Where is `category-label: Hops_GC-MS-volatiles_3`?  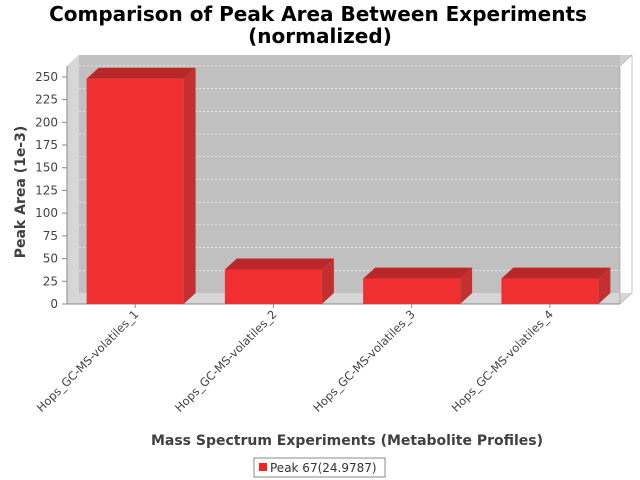
category-label: Hops_GC-MS-volatiles_3 is located at coordinates (363, 360).